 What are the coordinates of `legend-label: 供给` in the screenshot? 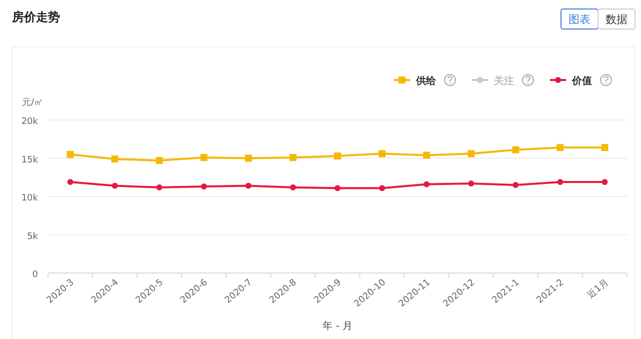 It's located at (426, 81).